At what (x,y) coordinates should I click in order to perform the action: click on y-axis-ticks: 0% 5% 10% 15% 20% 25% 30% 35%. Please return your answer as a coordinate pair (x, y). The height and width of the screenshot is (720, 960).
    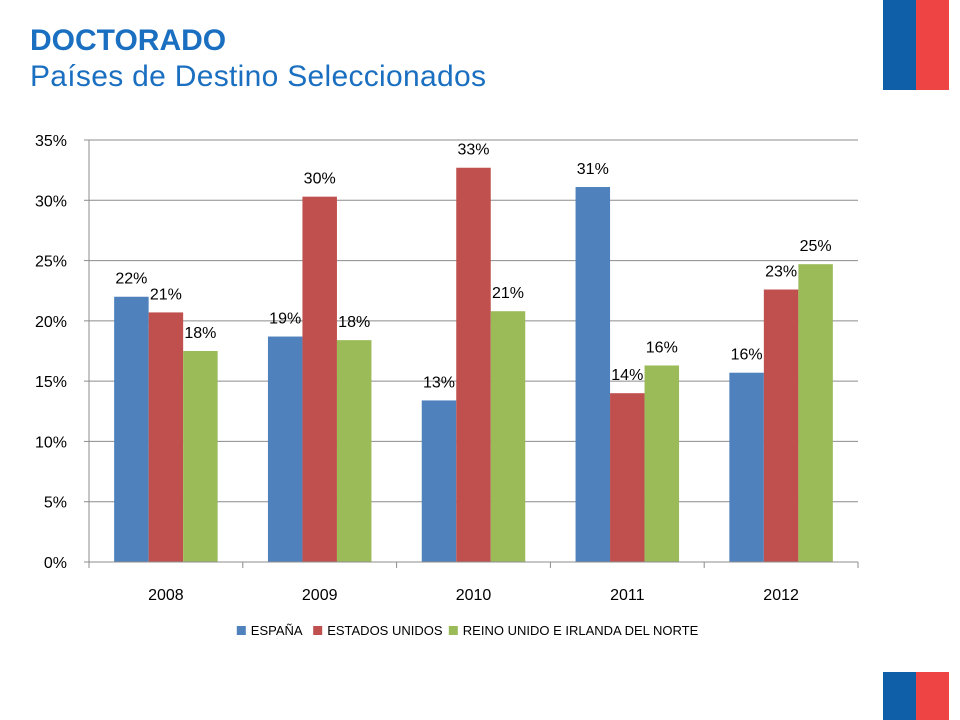
    Looking at the image, I should click on (62, 352).